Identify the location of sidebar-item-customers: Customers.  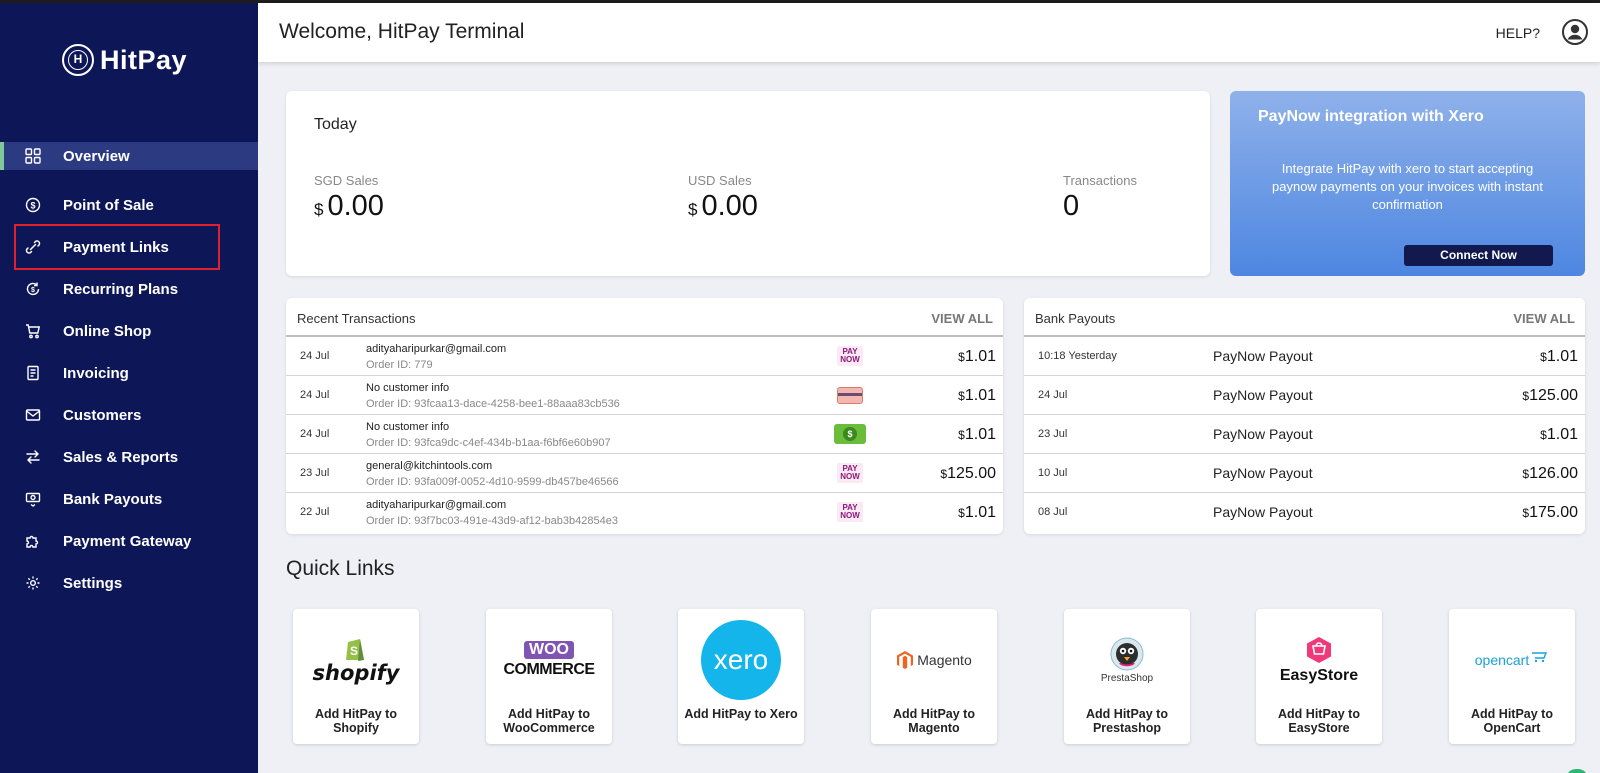
(129, 415).